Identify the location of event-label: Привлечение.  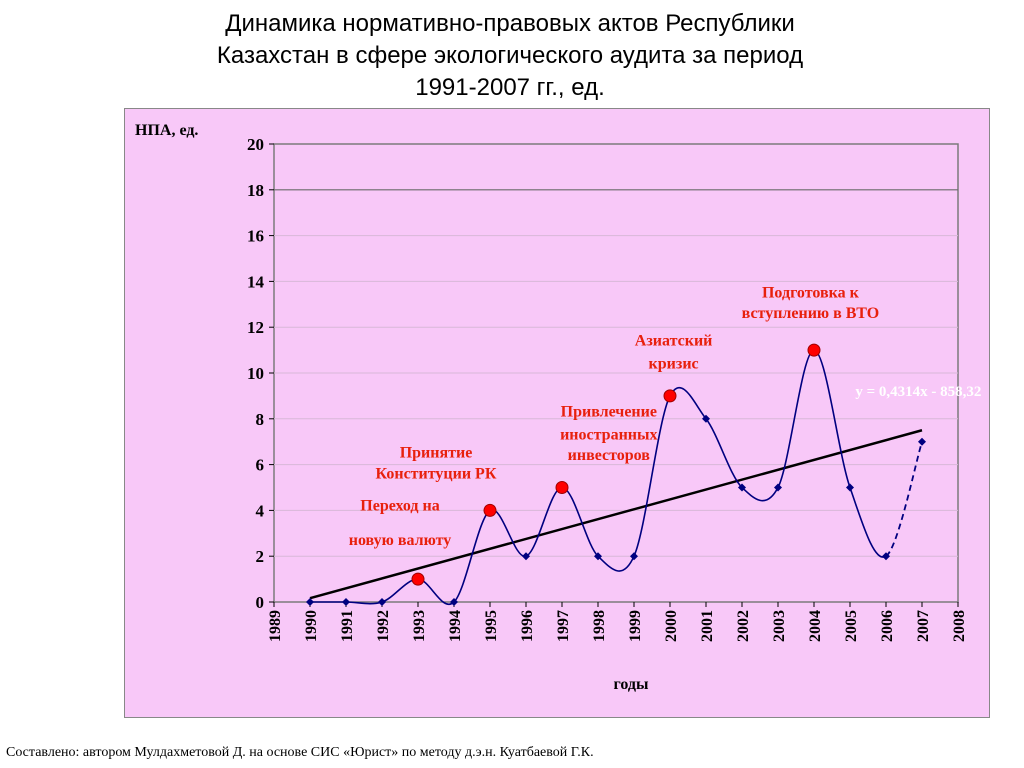
(609, 412).